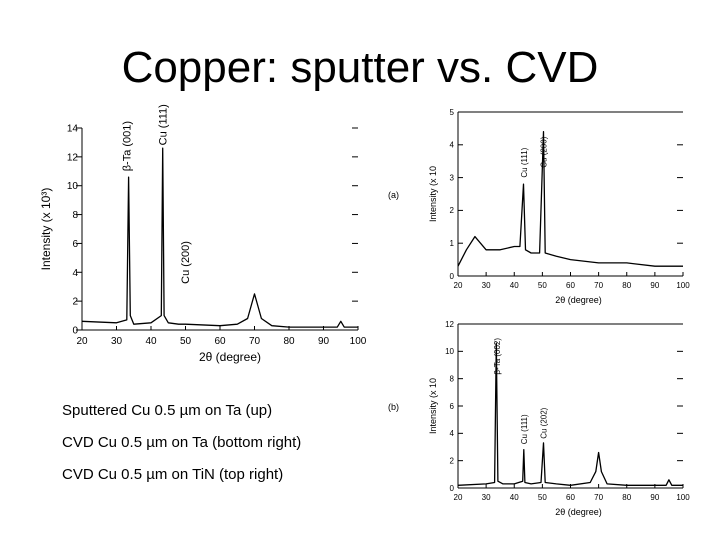 This screenshot has height=540, width=720. Describe the element at coordinates (173, 474) in the screenshot. I see `caption-cvd-tin: CVD Cu 0.5 µm on TiN (top right)` at that location.